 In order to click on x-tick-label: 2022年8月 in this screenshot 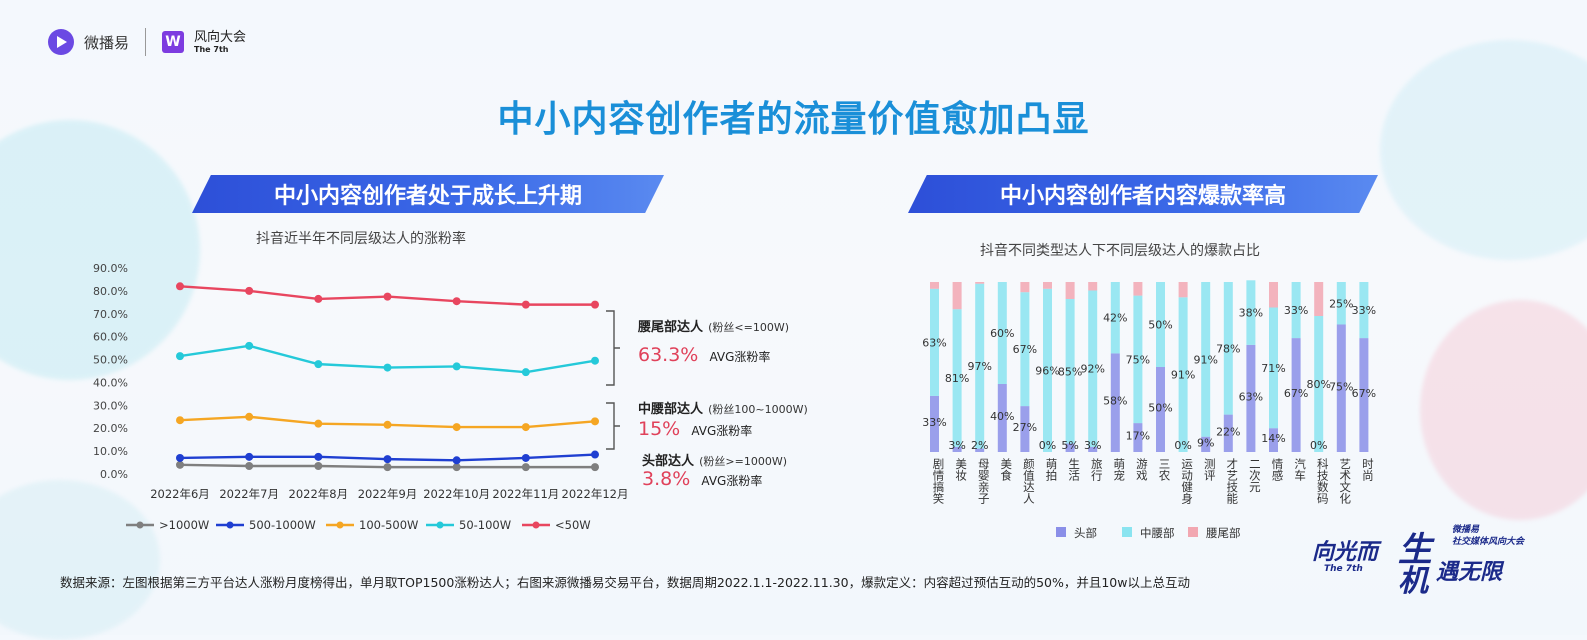, I will do `click(319, 494)`.